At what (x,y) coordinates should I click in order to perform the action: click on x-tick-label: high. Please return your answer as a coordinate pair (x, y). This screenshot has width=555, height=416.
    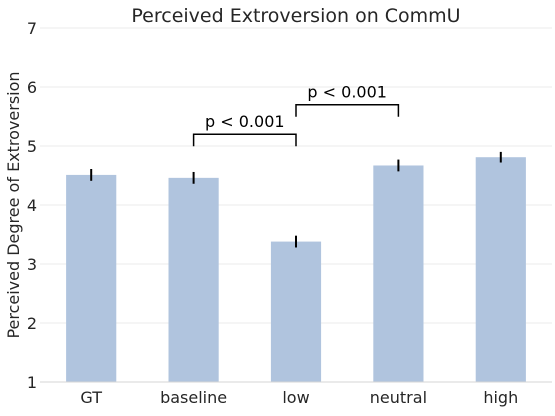
    Looking at the image, I should click on (500, 397).